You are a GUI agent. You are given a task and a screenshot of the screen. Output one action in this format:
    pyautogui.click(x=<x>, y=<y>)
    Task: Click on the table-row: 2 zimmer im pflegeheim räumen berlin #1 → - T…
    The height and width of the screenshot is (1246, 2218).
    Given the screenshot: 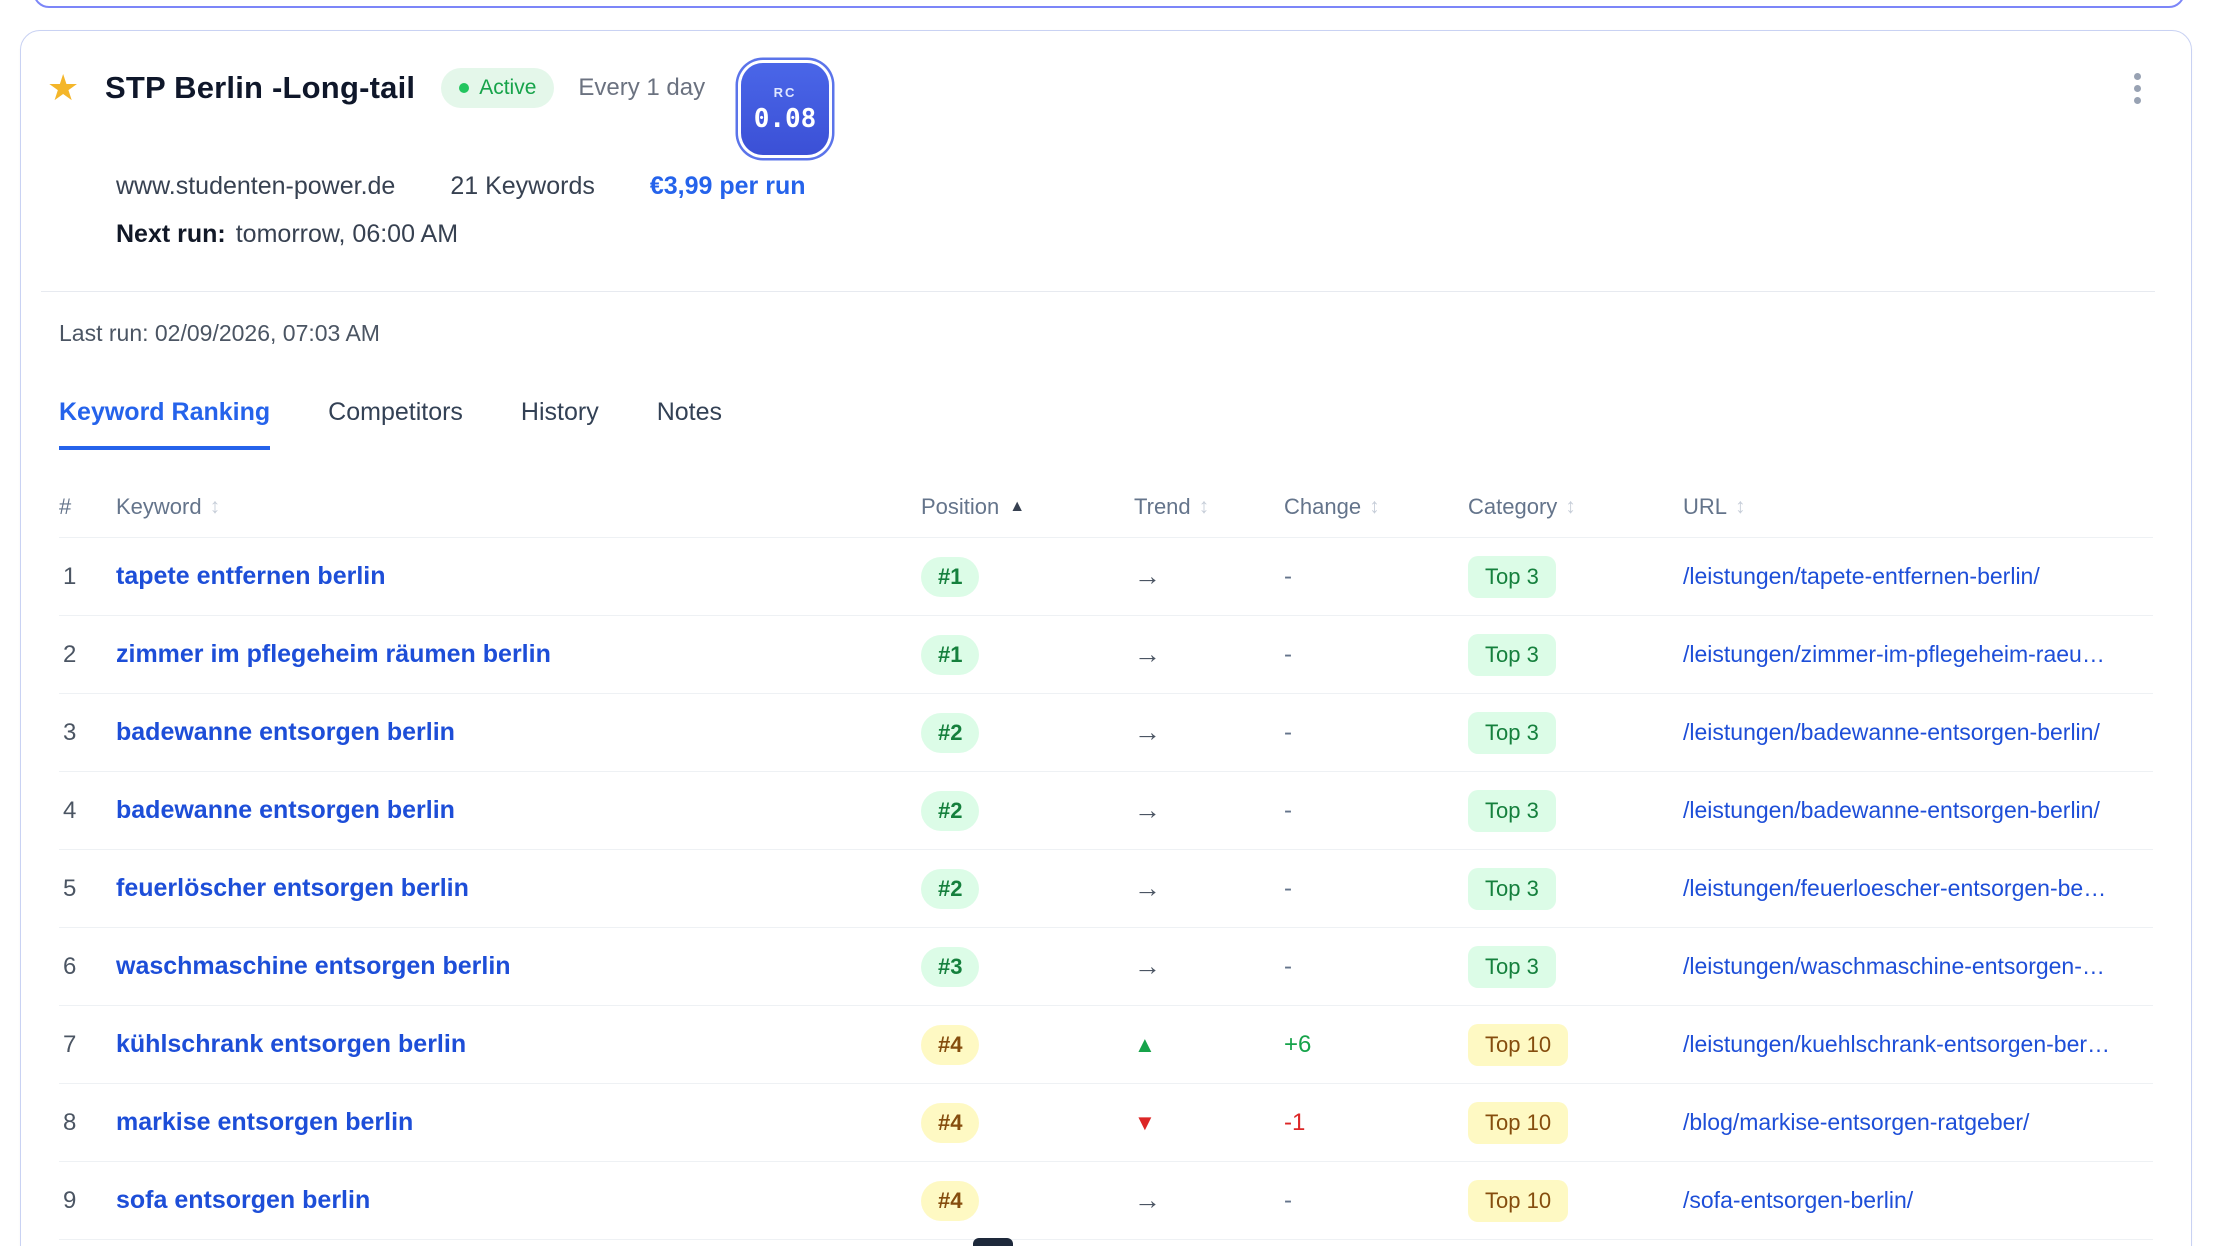 What is the action you would take?
    pyautogui.click(x=1106, y=655)
    